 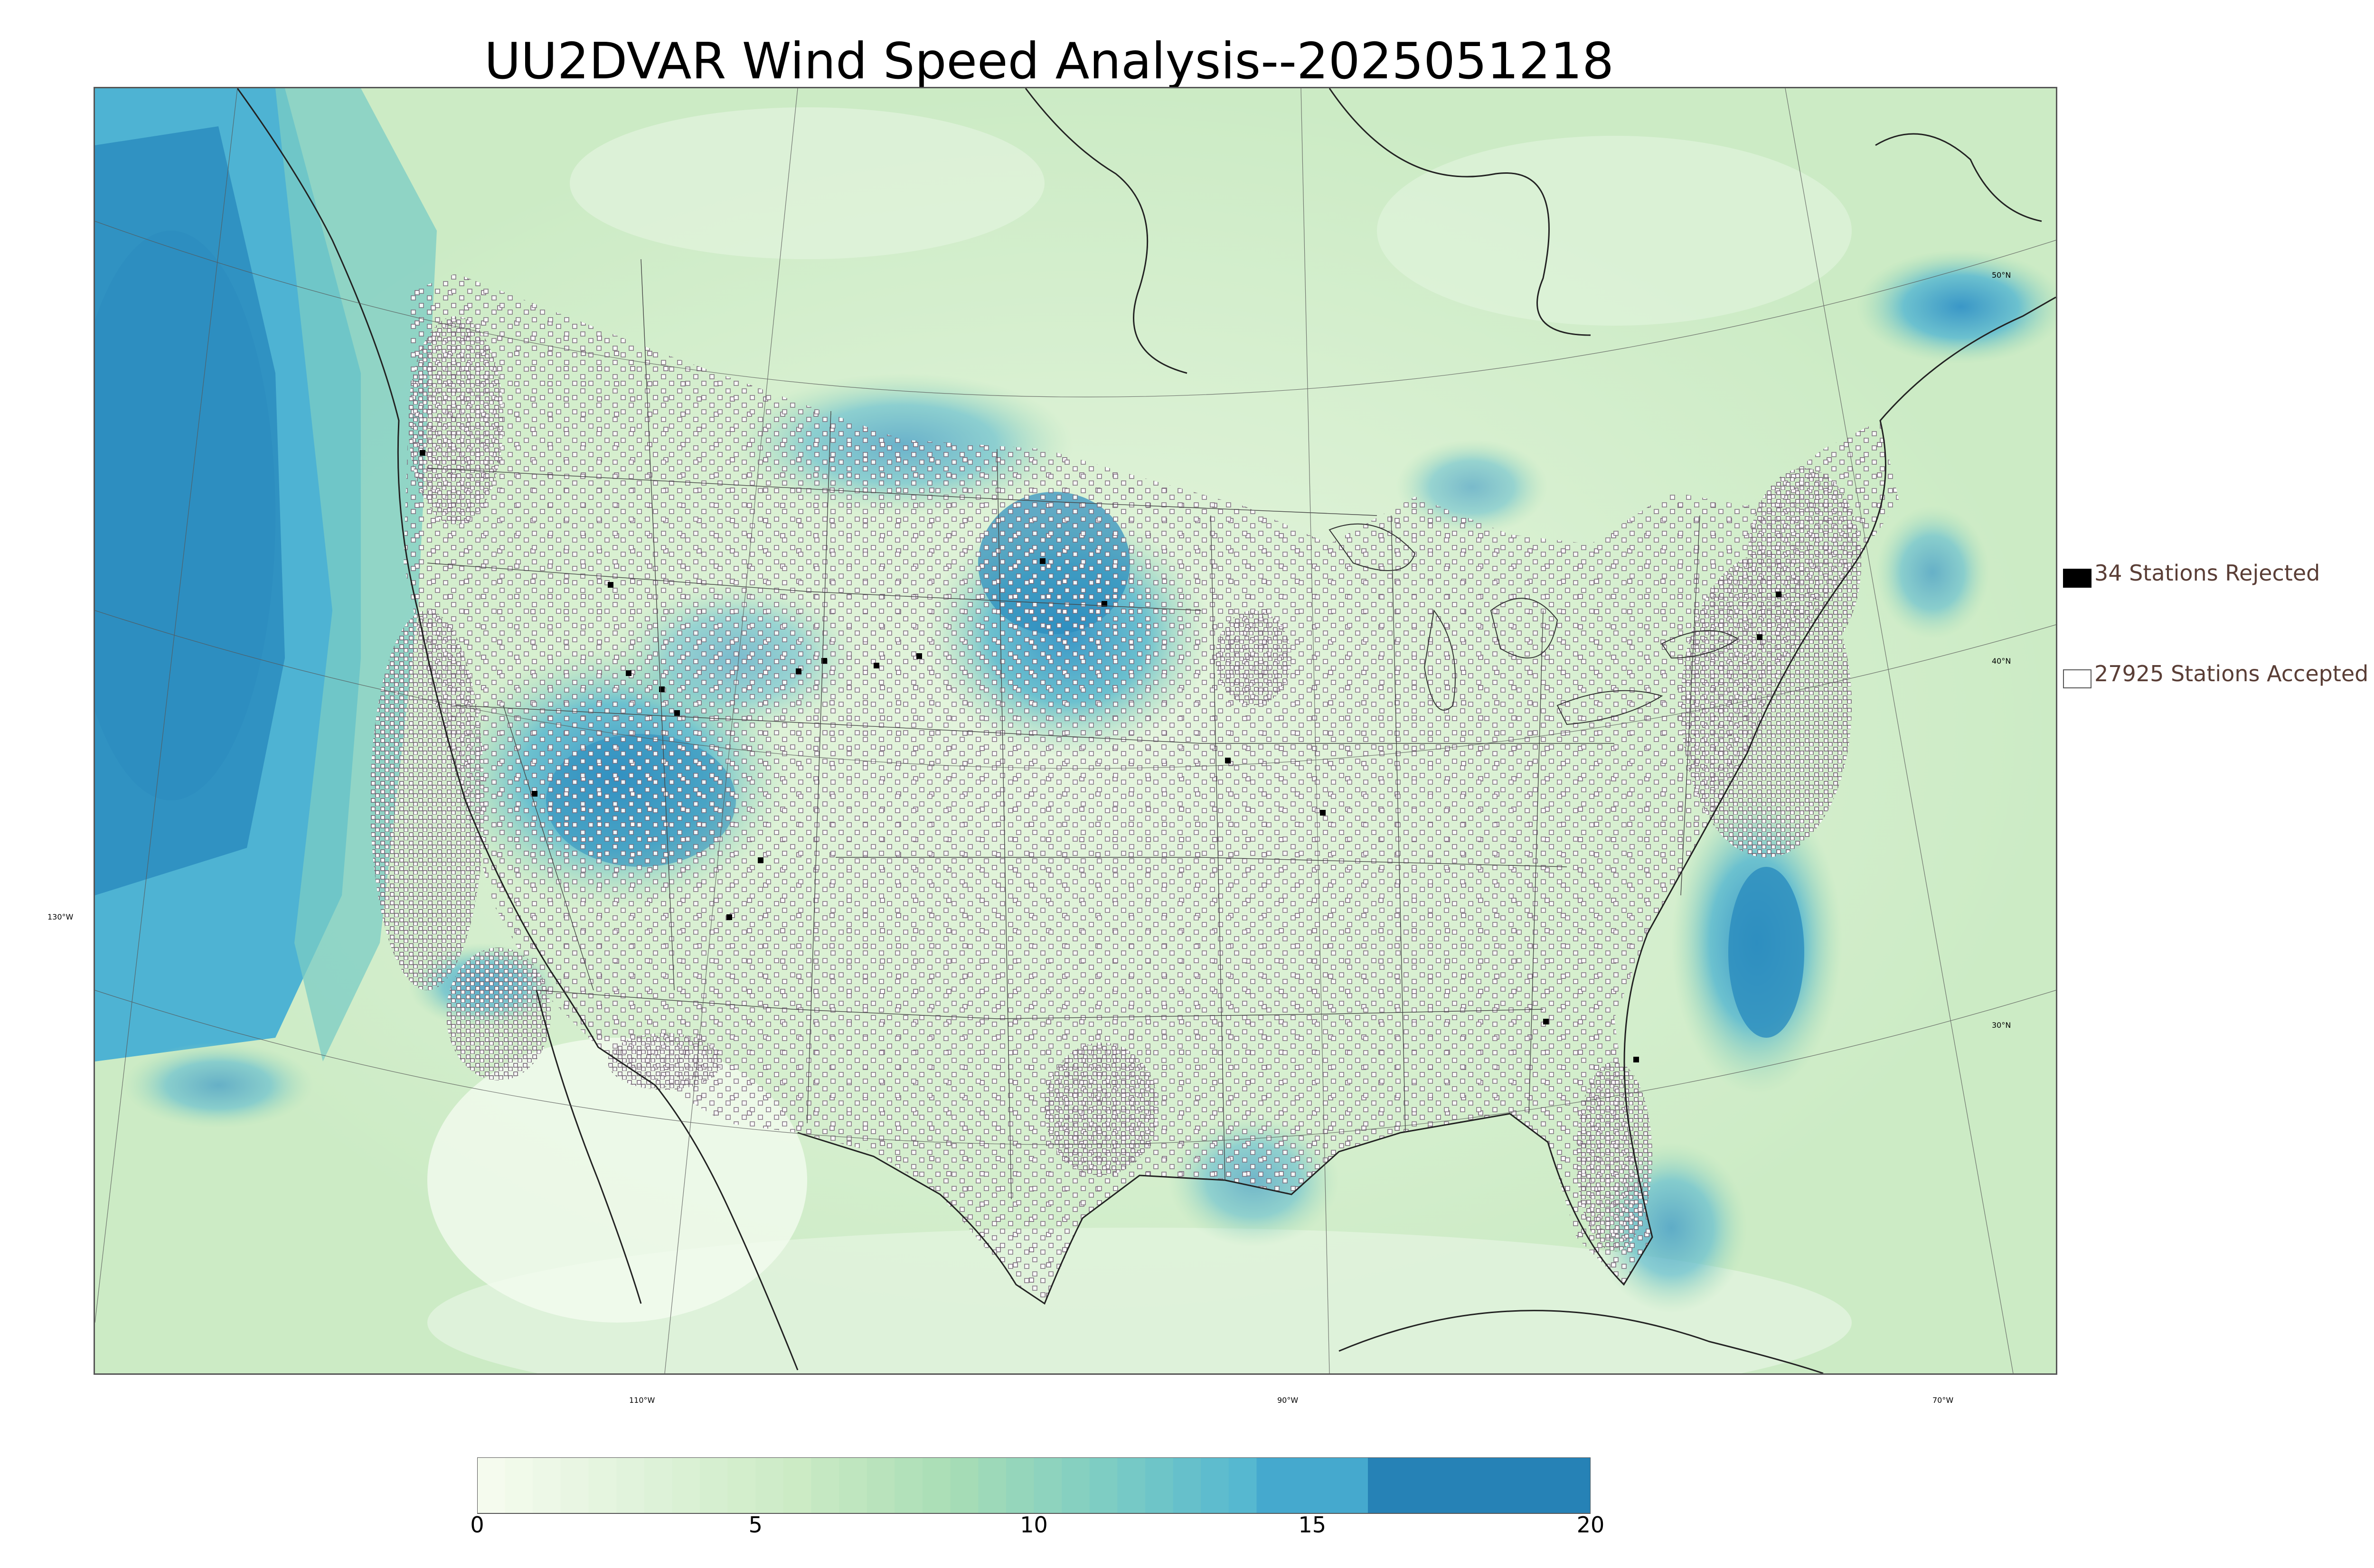 What do you see at coordinates (2077, 678) in the screenshot?
I see `accepted-swatch` at bounding box center [2077, 678].